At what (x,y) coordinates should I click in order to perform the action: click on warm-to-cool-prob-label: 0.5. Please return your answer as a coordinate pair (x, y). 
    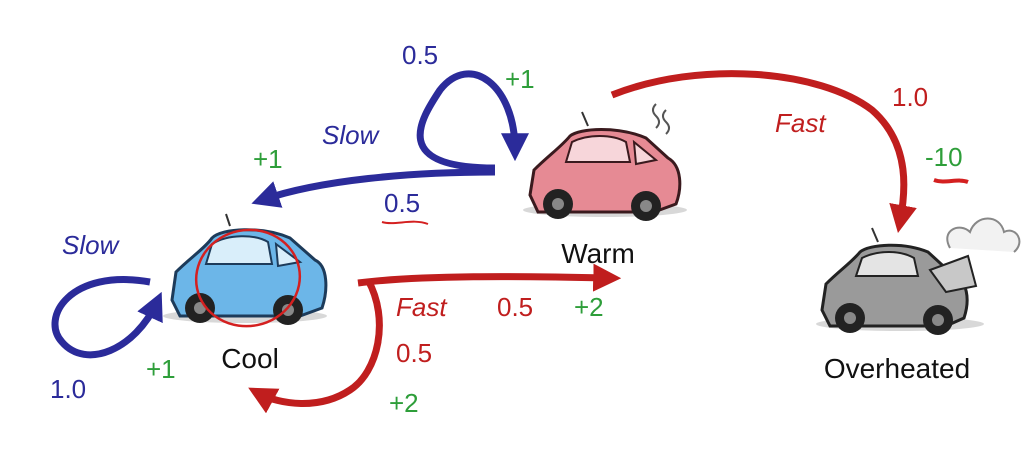
    Looking at the image, I should click on (402, 203).